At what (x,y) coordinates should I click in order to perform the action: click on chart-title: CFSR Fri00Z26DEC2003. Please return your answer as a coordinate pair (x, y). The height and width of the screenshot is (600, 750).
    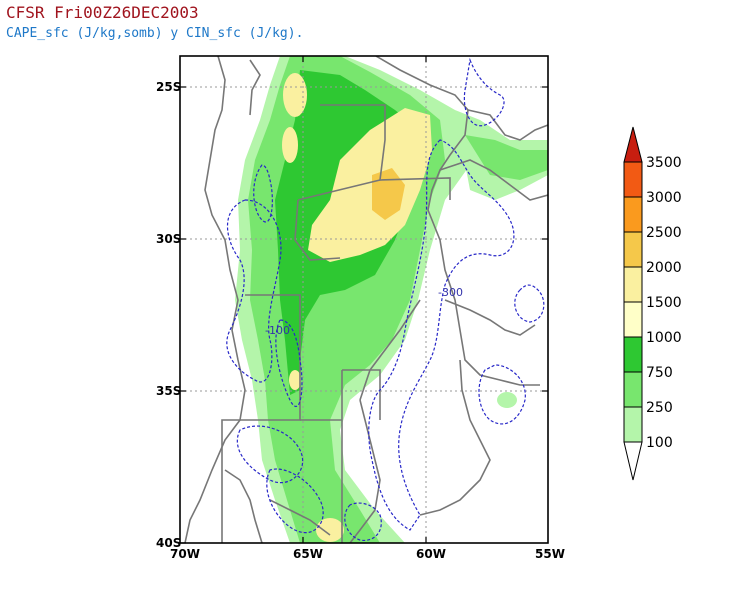
    Looking at the image, I should click on (102, 12).